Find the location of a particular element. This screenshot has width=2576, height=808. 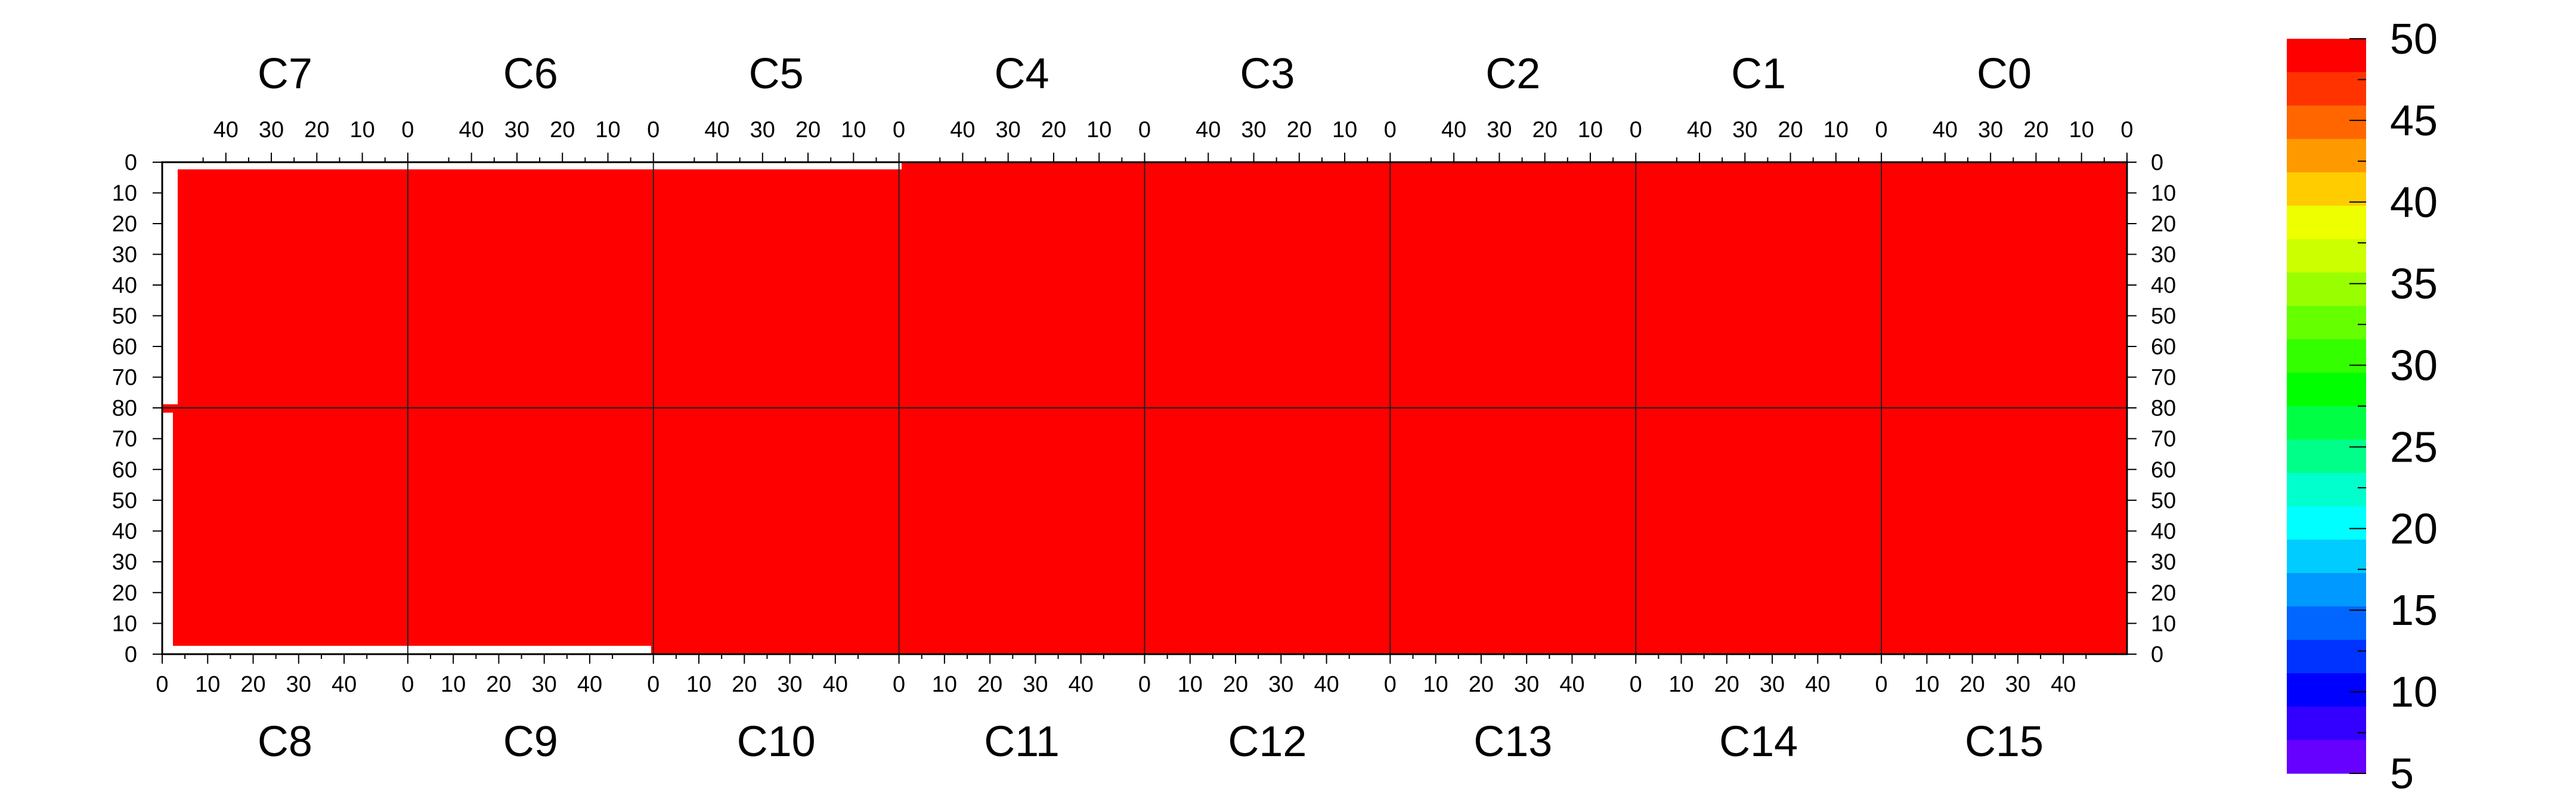

chip-label-bottom: C10 is located at coordinates (776, 742).